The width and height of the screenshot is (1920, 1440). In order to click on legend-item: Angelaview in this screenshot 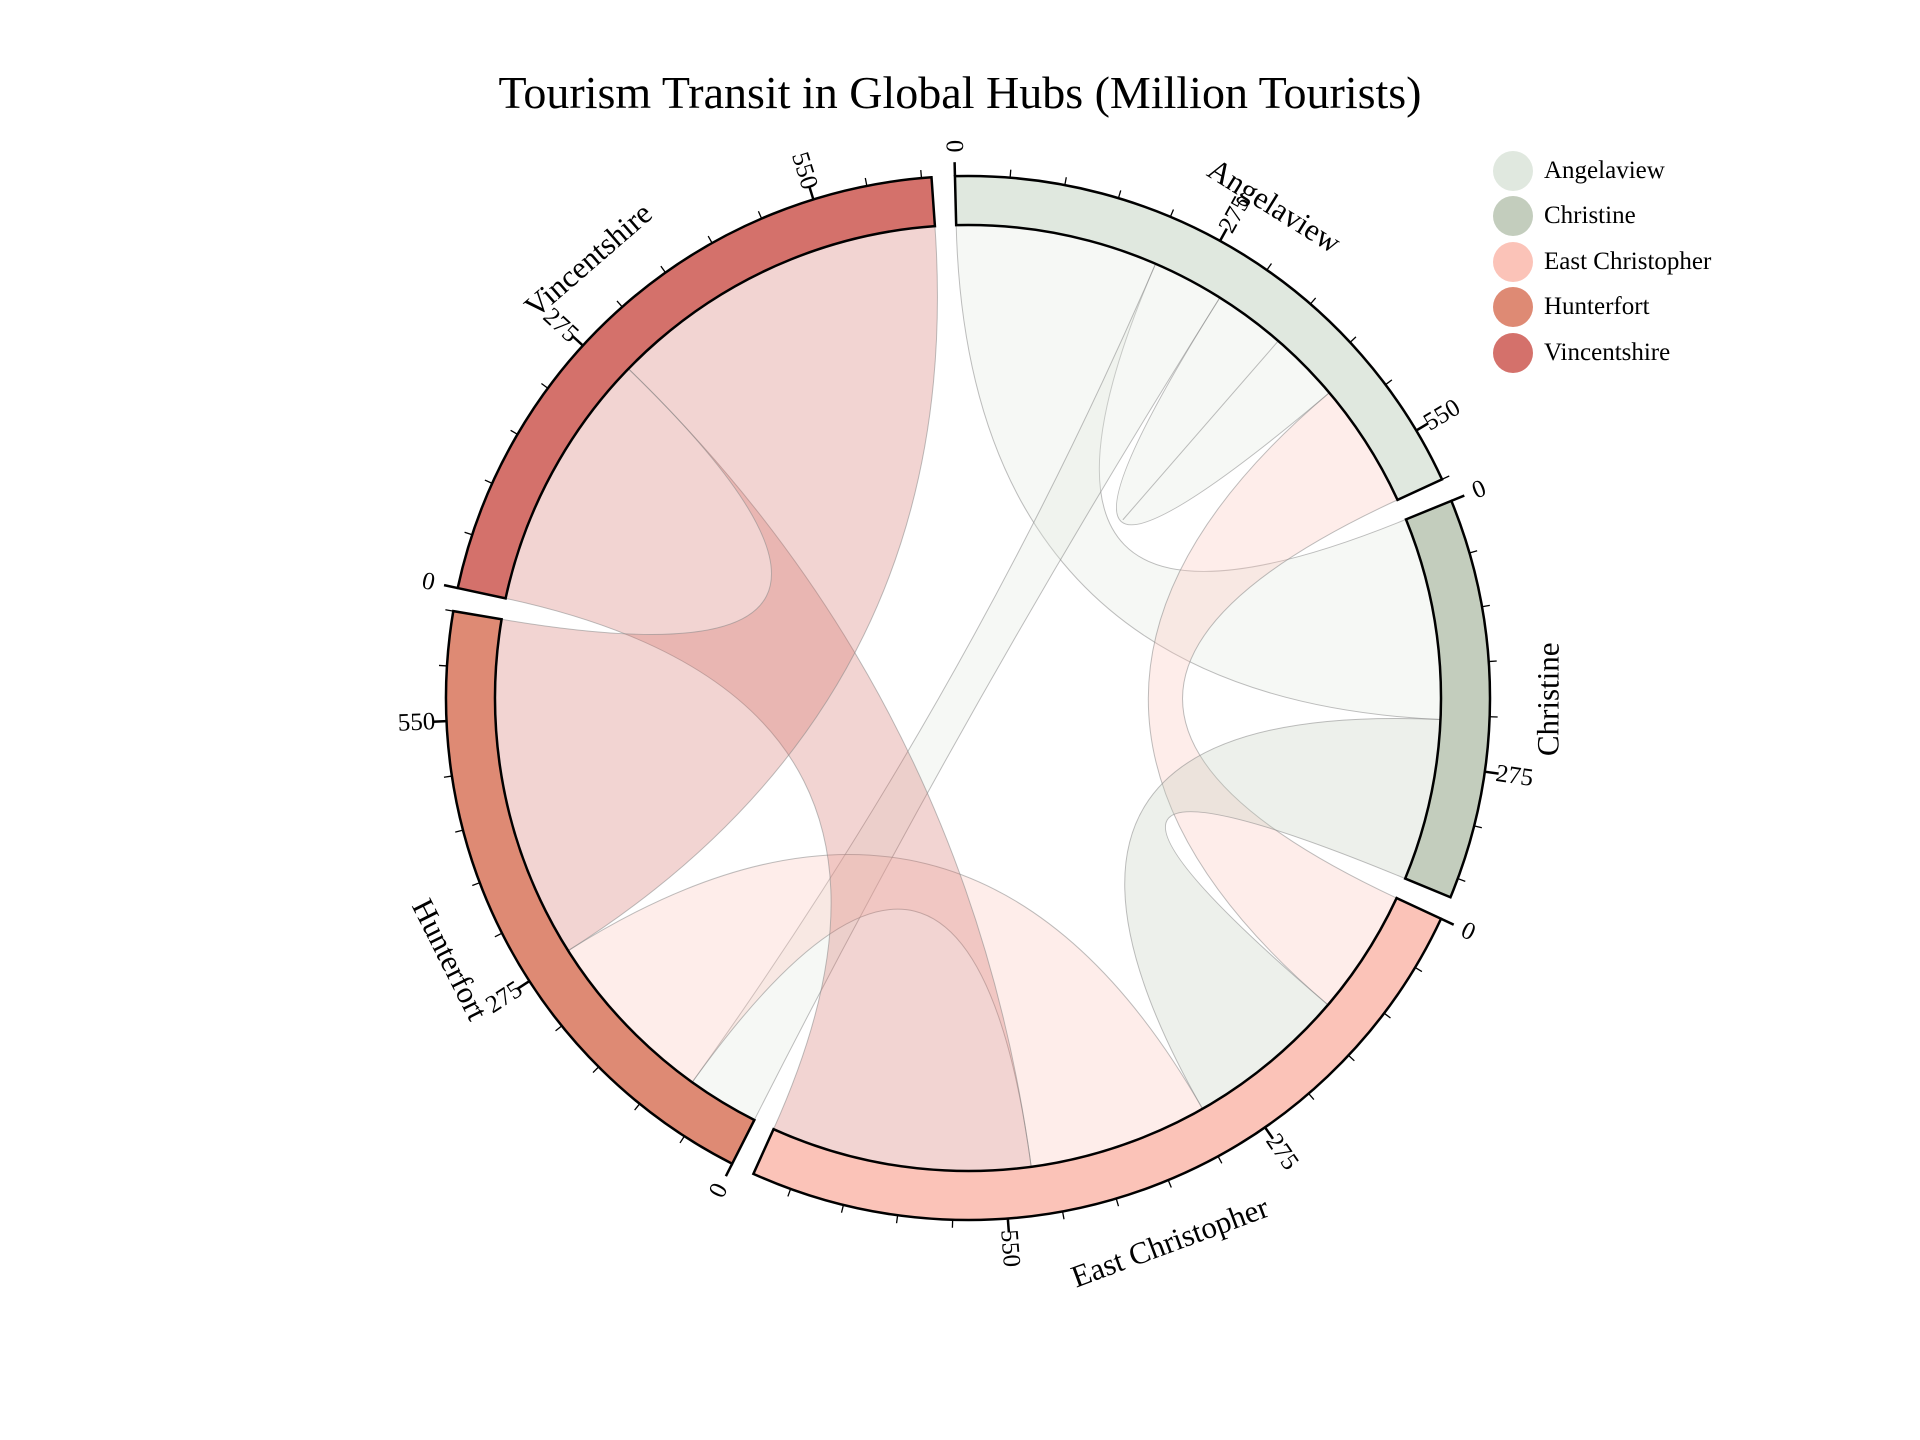, I will do `click(1602, 171)`.